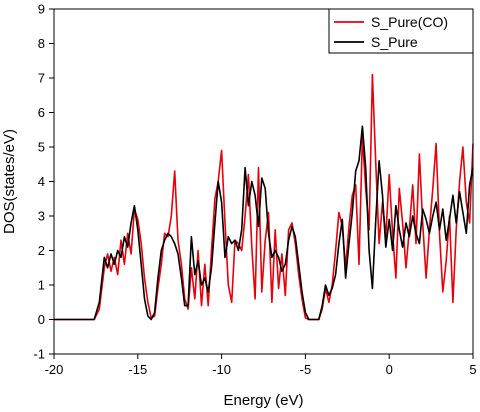 This screenshot has height=412, width=480. Describe the element at coordinates (41, 181) in the screenshot. I see `y-tick-label: 4` at that location.